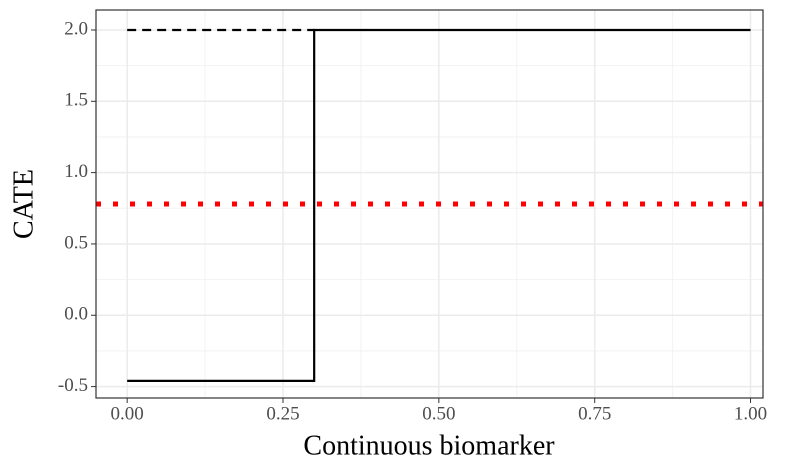  What do you see at coordinates (76, 314) in the screenshot?
I see `y-tick-label: 0.0` at bounding box center [76, 314].